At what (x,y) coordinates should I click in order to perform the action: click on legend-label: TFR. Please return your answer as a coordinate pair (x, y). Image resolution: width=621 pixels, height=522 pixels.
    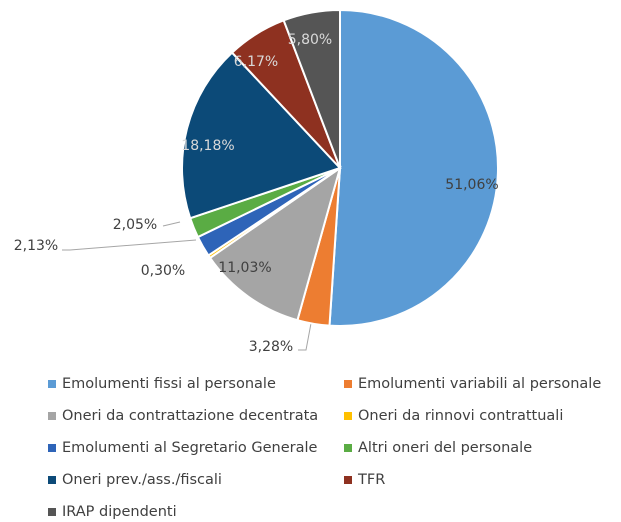
    Looking at the image, I should click on (371, 480).